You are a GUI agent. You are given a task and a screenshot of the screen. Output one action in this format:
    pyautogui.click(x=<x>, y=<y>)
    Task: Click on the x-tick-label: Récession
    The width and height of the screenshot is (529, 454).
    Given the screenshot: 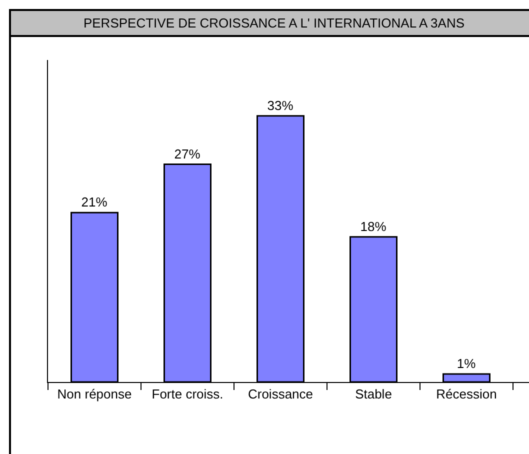 What is the action you would take?
    pyautogui.click(x=466, y=394)
    